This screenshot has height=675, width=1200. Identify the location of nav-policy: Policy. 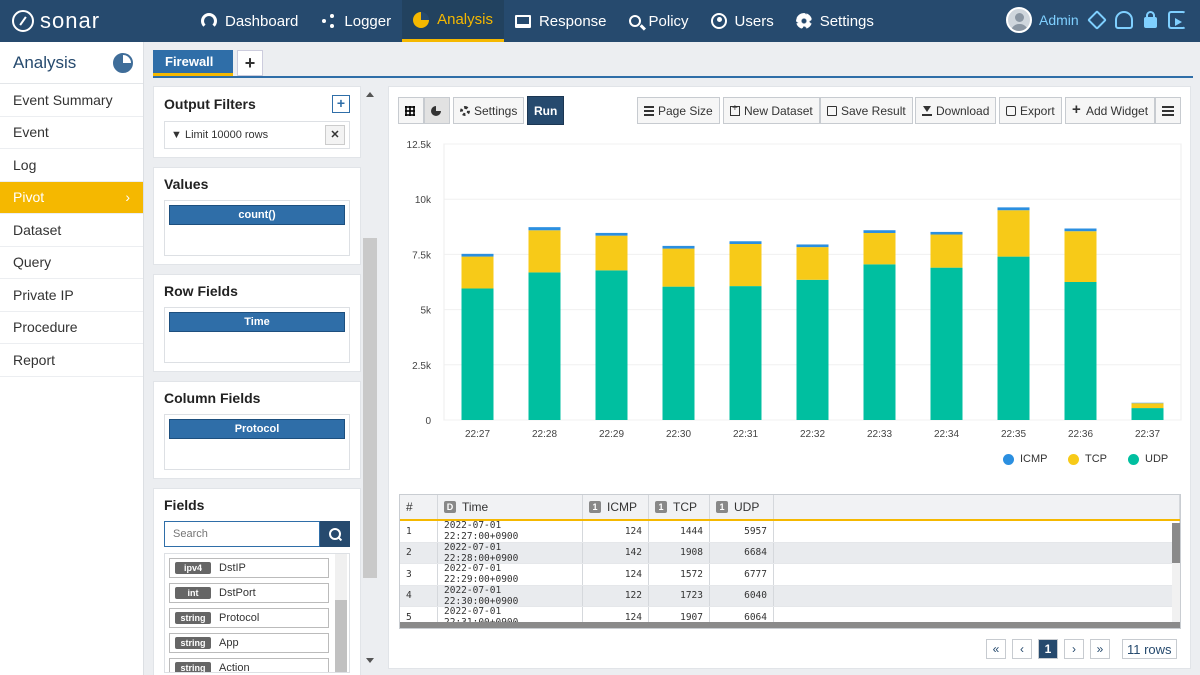
(659, 21).